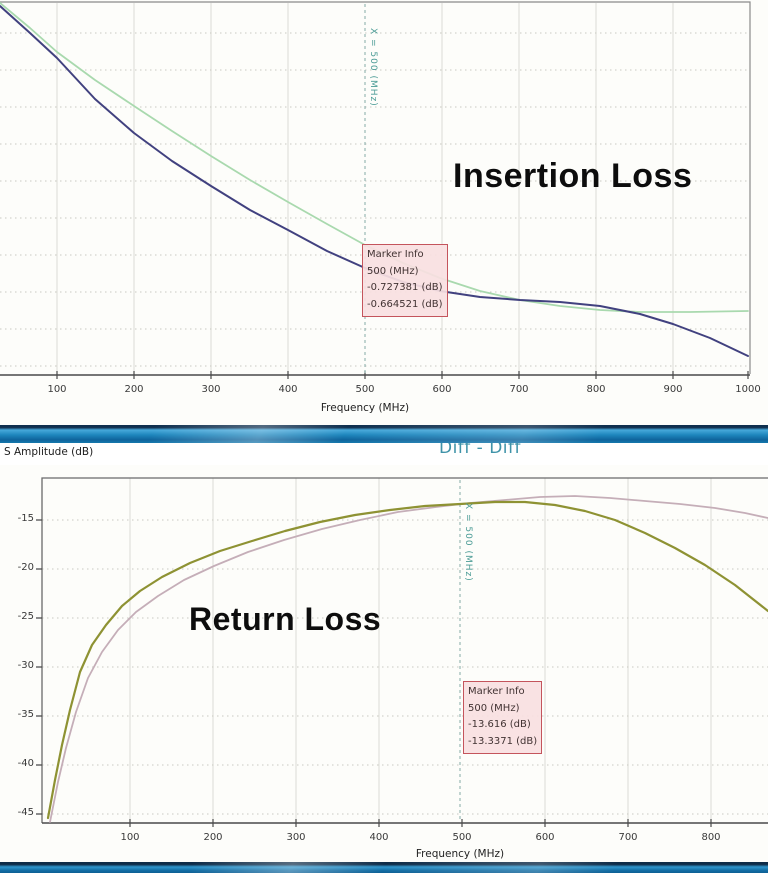 Image resolution: width=768 pixels, height=873 pixels. Describe the element at coordinates (748, 389) in the screenshot. I see `x-tick-label: 1000` at that location.